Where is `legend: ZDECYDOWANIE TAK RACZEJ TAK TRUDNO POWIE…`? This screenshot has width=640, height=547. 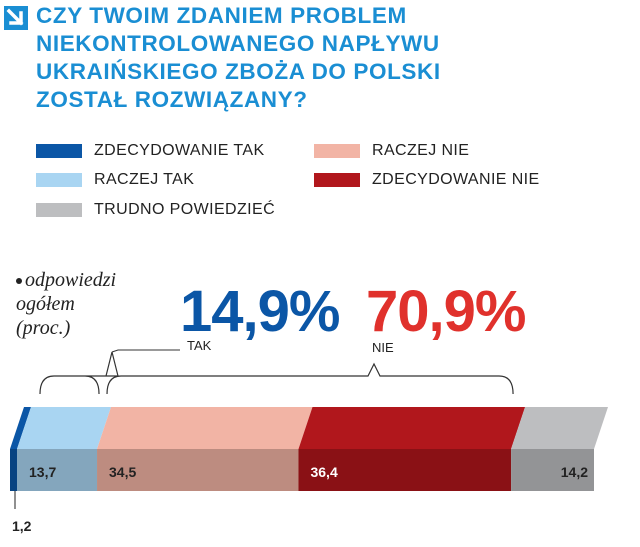
legend: ZDECYDOWANIE TAK RACZEJ TAK TRUDNO POWIE… is located at coordinates (316, 180).